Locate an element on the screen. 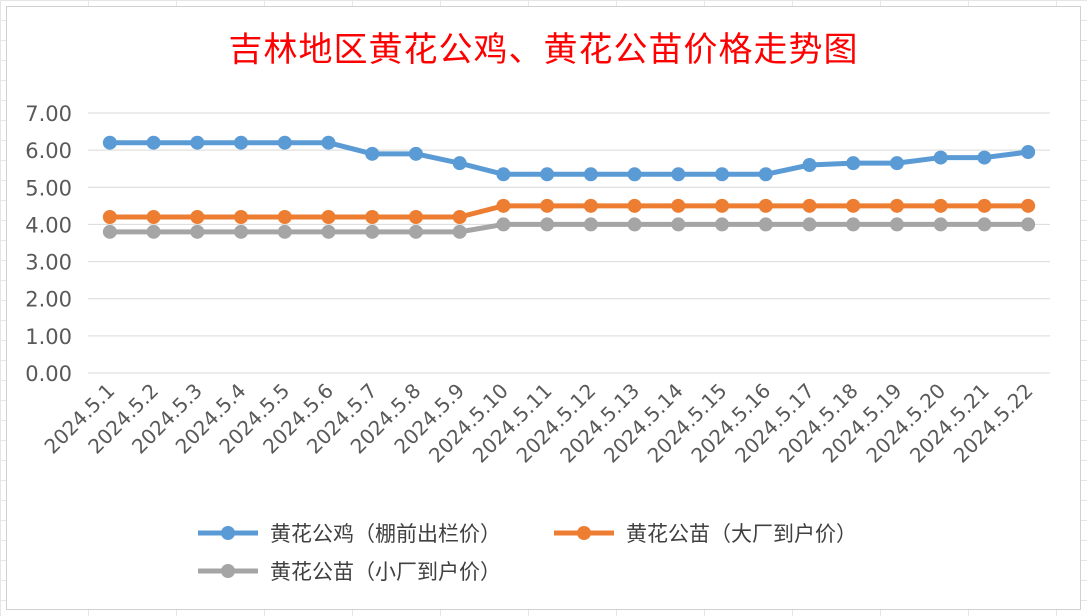 The width and height of the screenshot is (1087, 616). y-tick-label: 5.00 is located at coordinates (48, 188).